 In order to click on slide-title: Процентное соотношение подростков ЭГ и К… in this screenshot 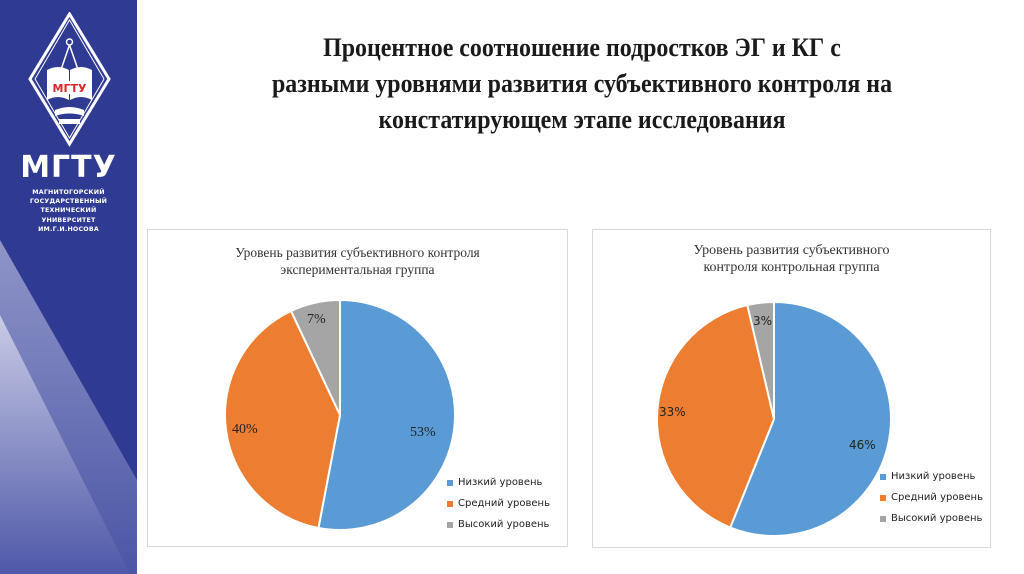, I will do `click(581, 84)`.